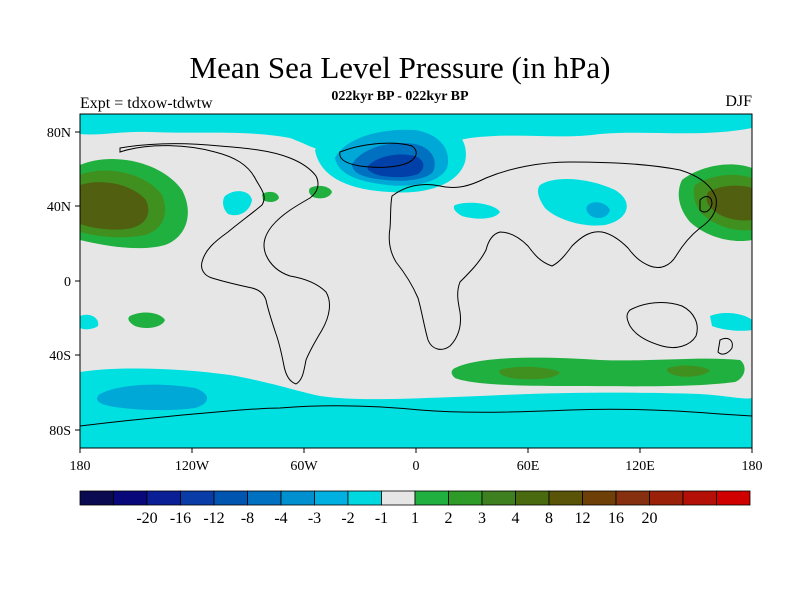 The width and height of the screenshot is (800, 600). Describe the element at coordinates (400, 67) in the screenshot. I see `map-title: Mean Sea Level Pressure (in hPa)` at that location.